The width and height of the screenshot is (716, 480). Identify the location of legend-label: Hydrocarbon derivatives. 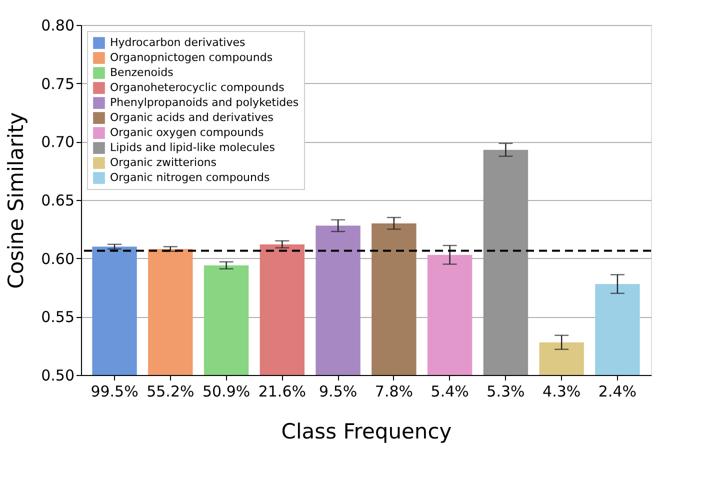
(178, 42).